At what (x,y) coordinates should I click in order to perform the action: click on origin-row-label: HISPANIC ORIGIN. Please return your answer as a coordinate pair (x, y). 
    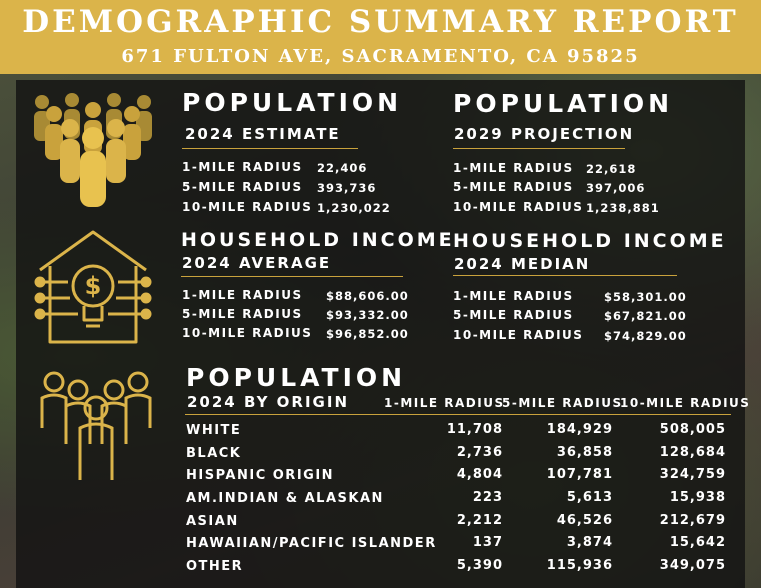
    Looking at the image, I should click on (260, 475).